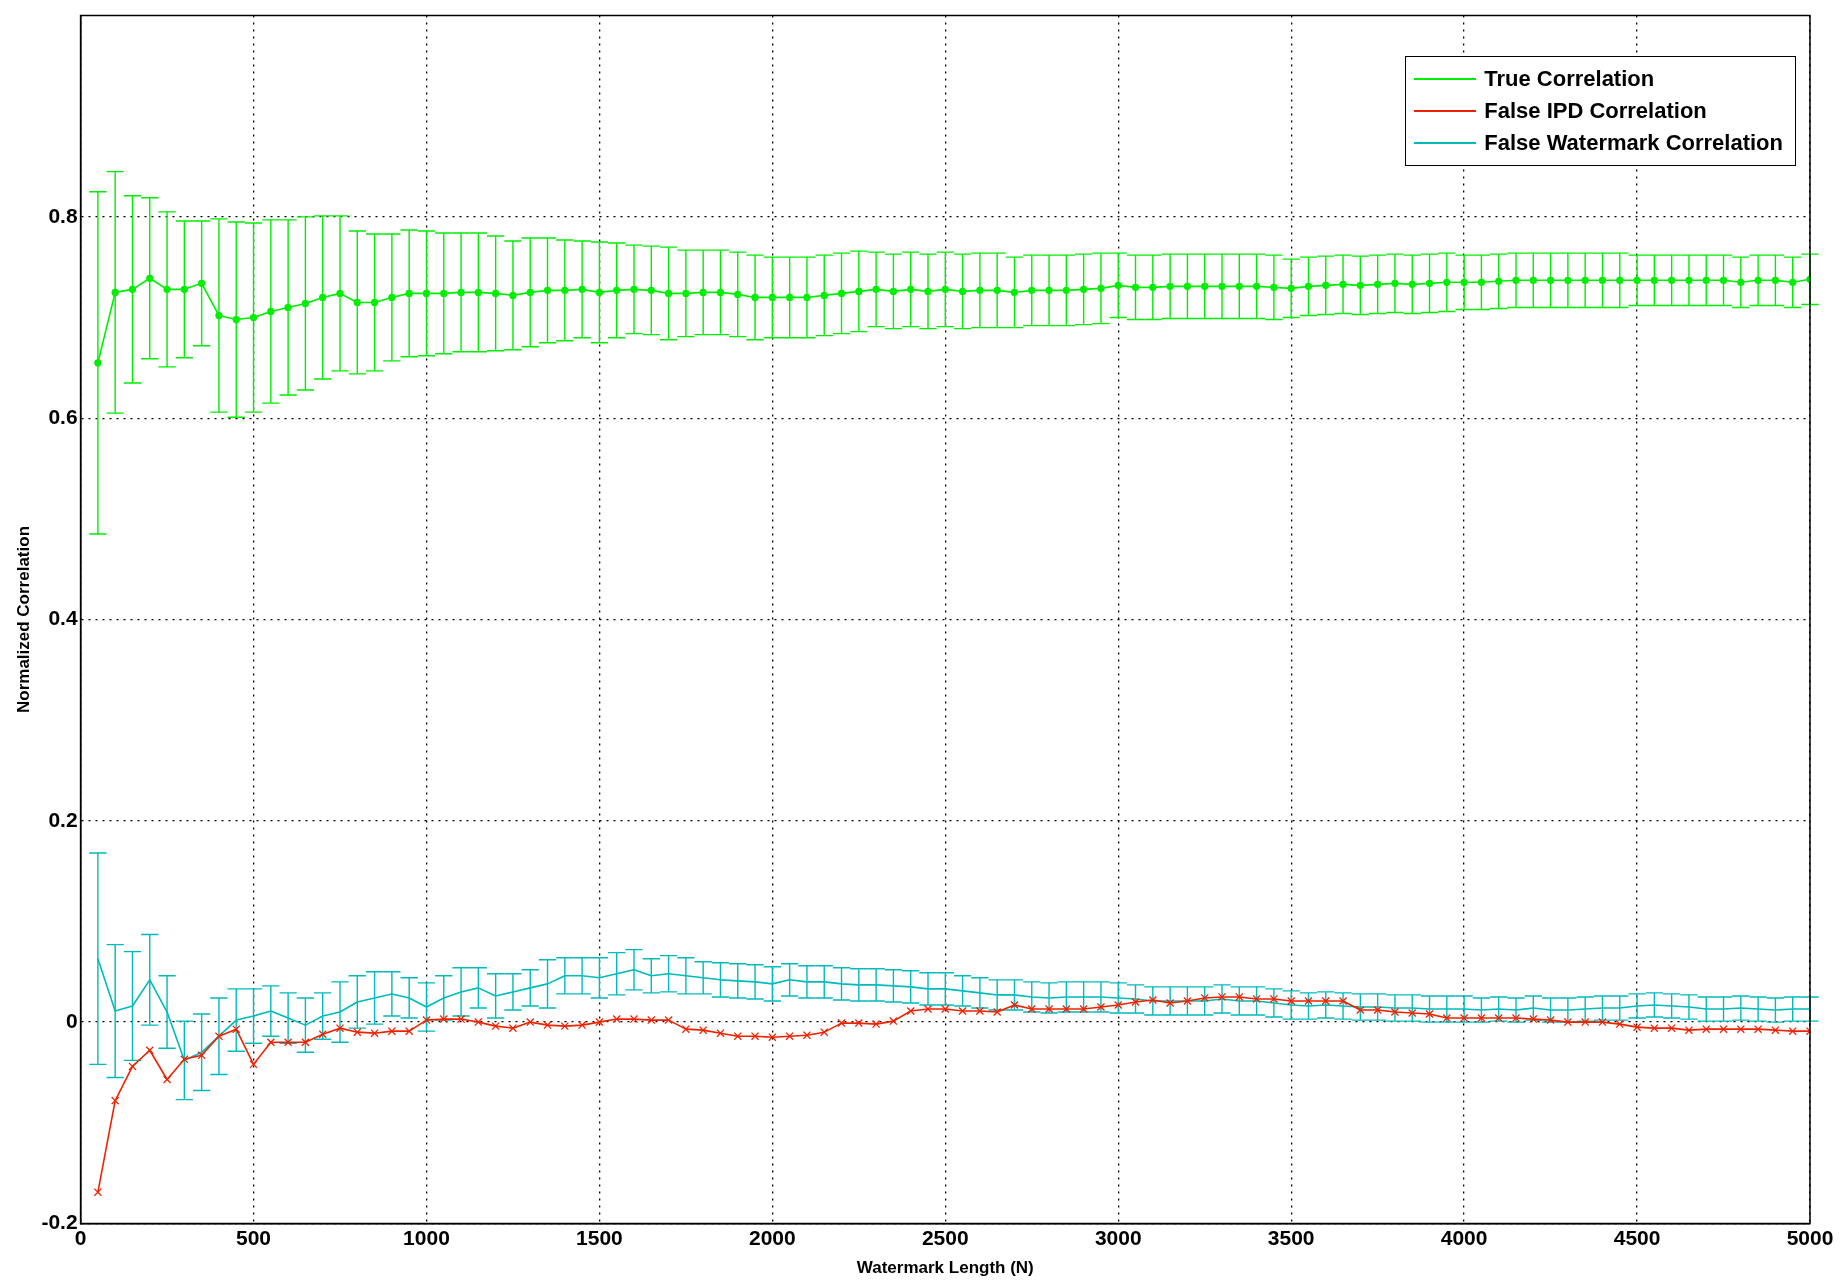 The image size is (1840, 1287). What do you see at coordinates (426, 1237) in the screenshot?
I see `x-tick-label: 1000` at bounding box center [426, 1237].